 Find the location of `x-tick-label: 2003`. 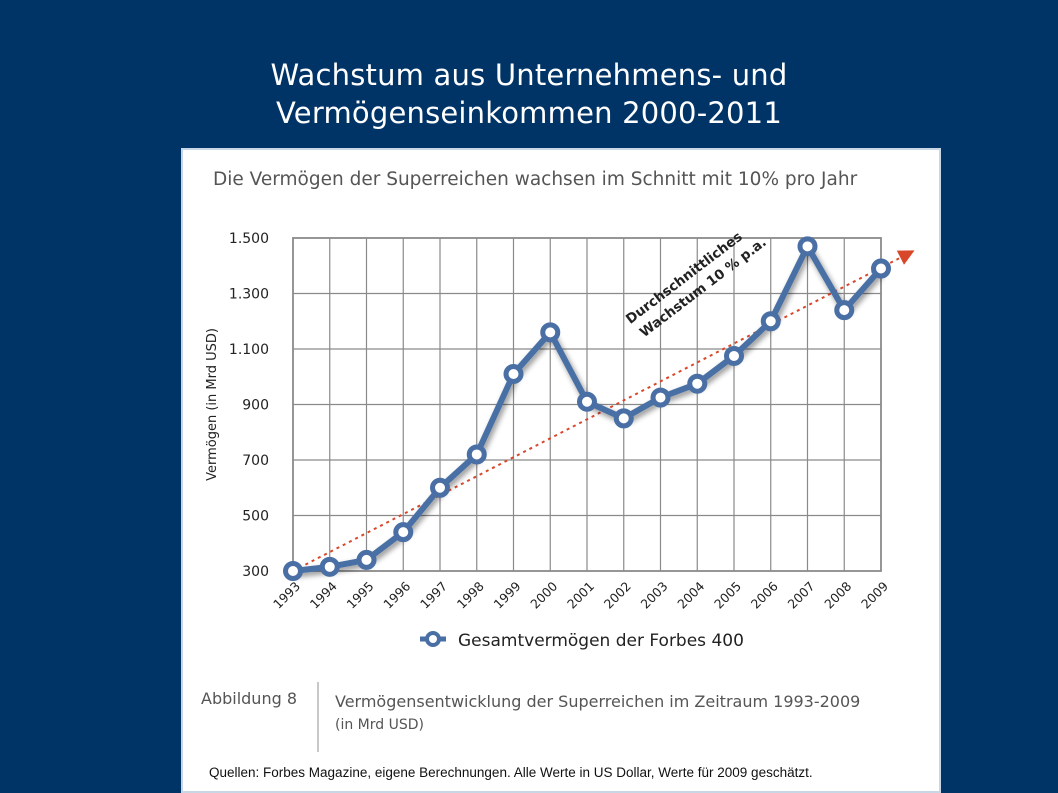

x-tick-label: 2003 is located at coordinates (654, 595).